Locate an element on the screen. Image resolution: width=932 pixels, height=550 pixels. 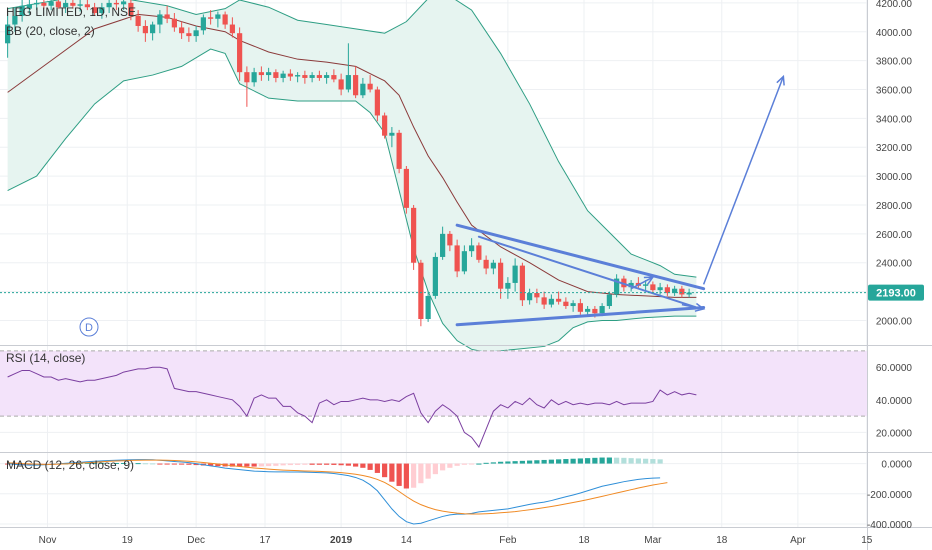
rsi-line is located at coordinates (352, 407).